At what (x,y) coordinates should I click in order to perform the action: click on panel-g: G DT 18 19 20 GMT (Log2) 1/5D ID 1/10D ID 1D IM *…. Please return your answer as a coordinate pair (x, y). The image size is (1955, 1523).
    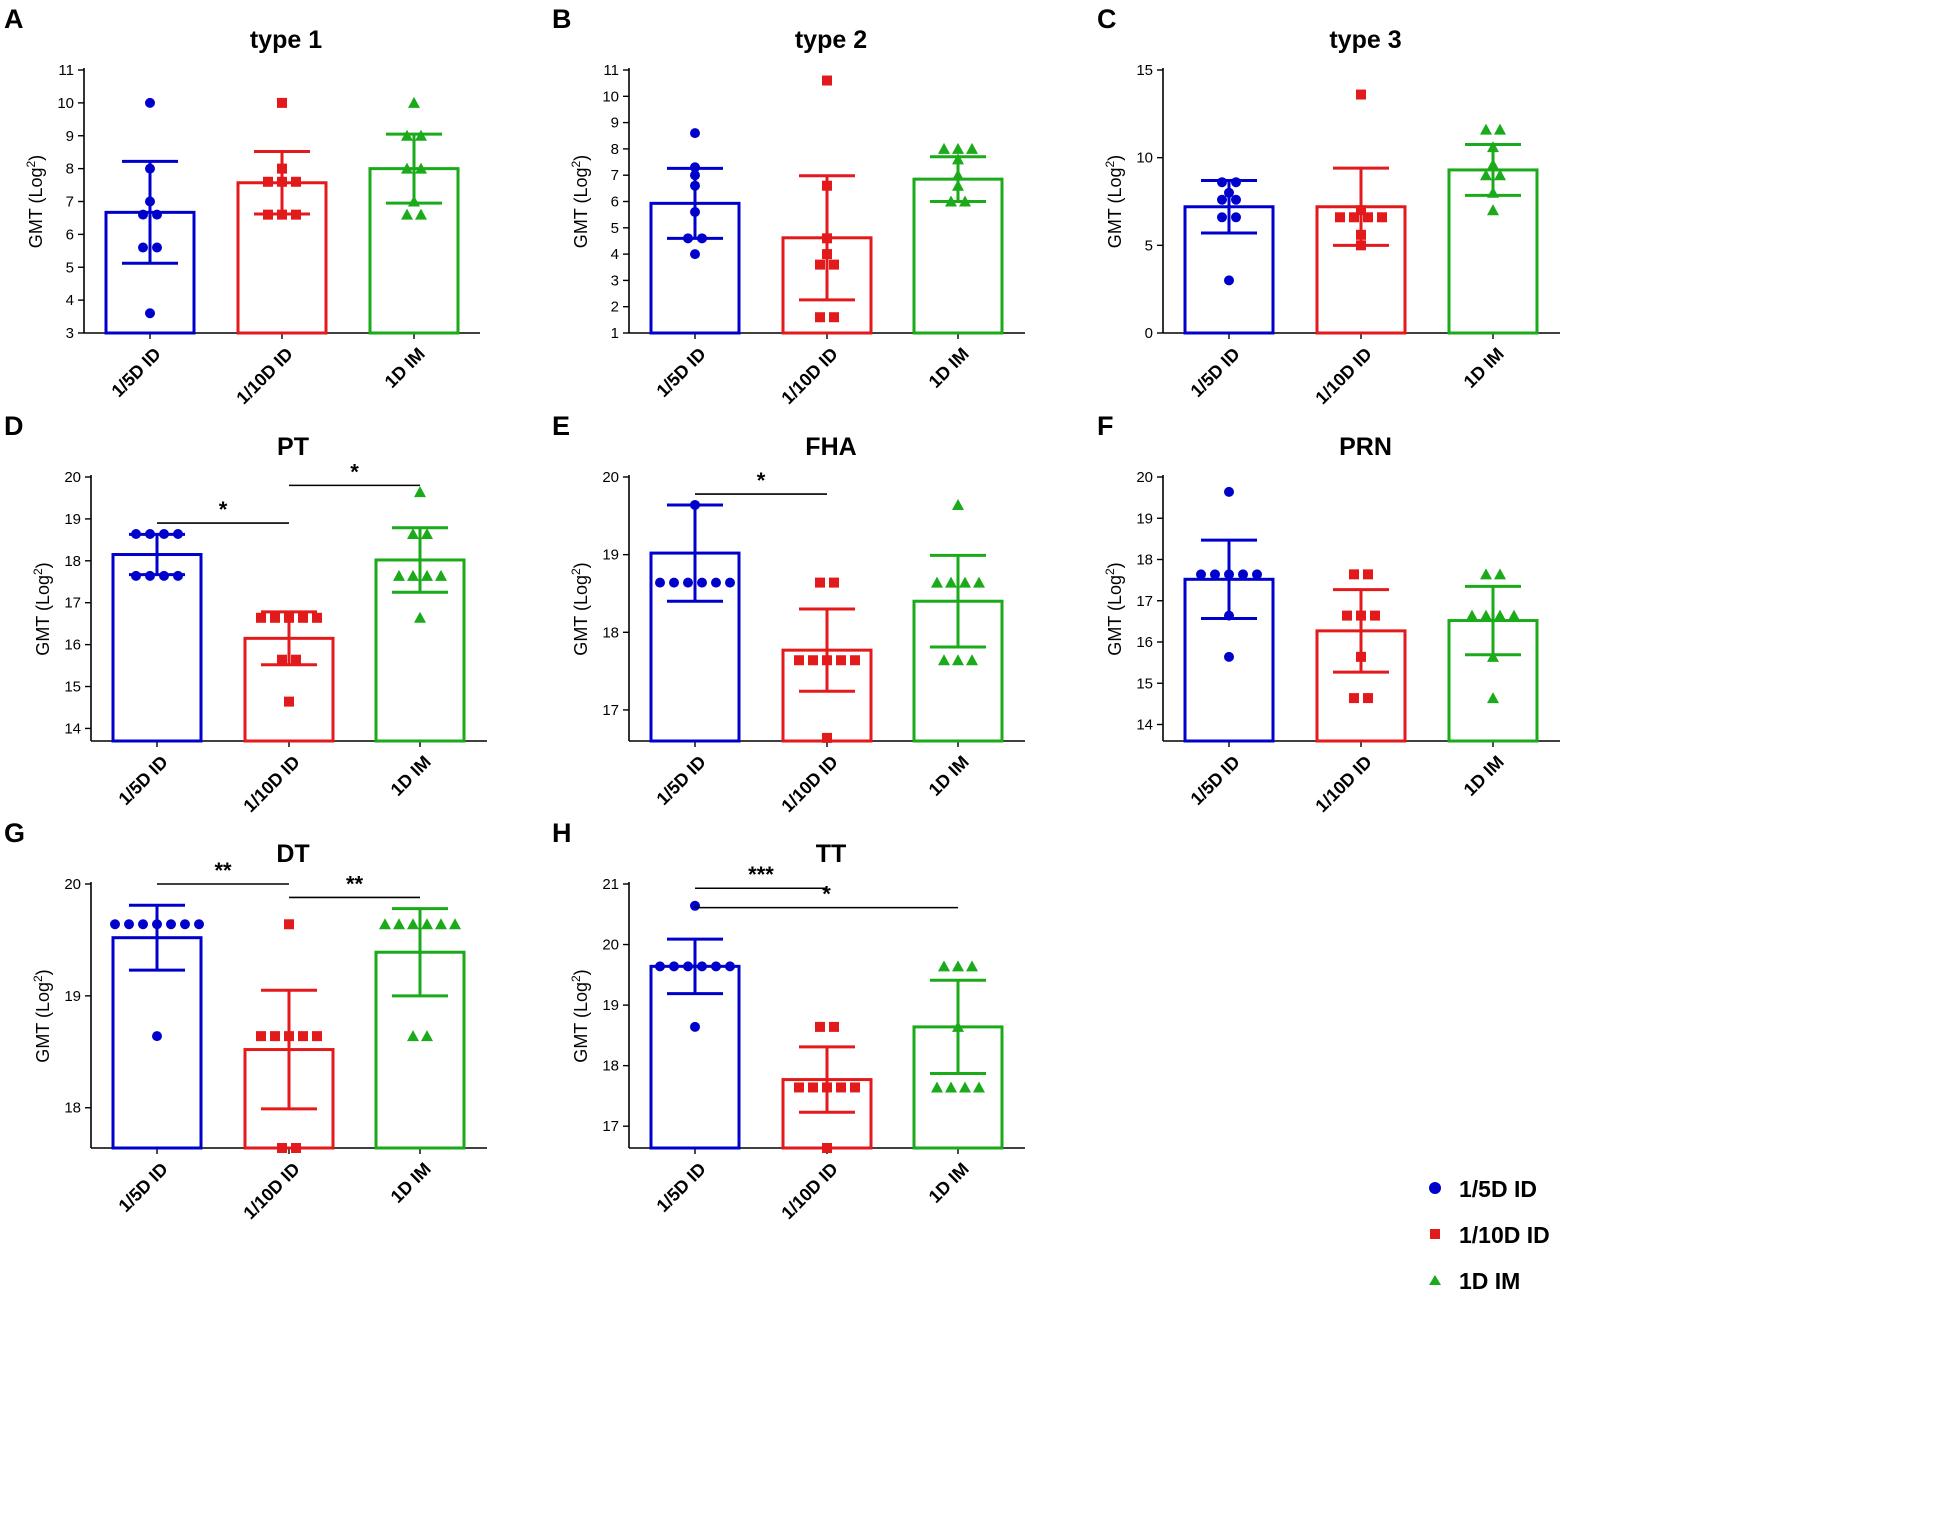
    Looking at the image, I should click on (245, 1020).